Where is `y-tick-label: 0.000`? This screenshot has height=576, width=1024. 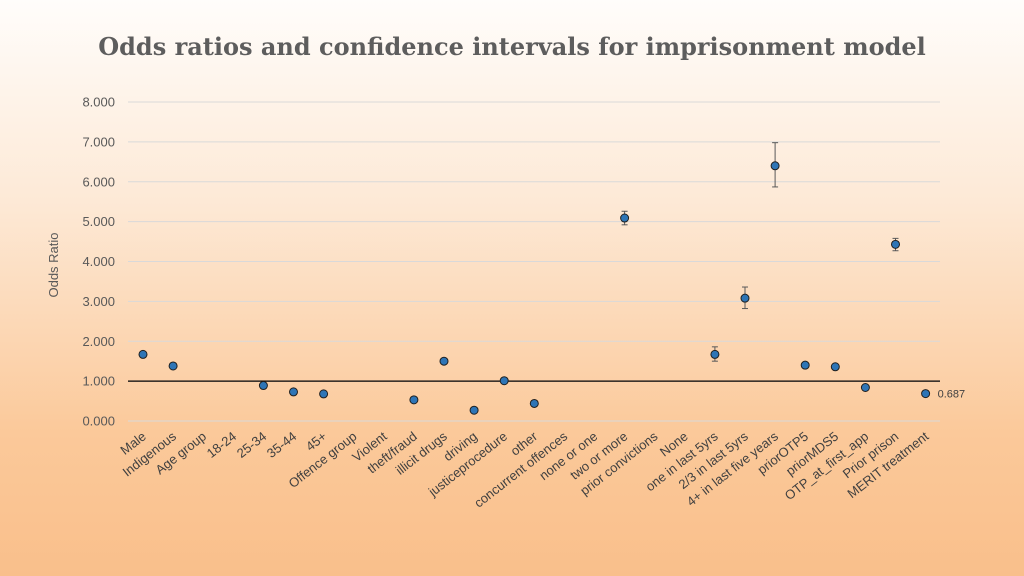
y-tick-label: 0.000 is located at coordinates (98, 421).